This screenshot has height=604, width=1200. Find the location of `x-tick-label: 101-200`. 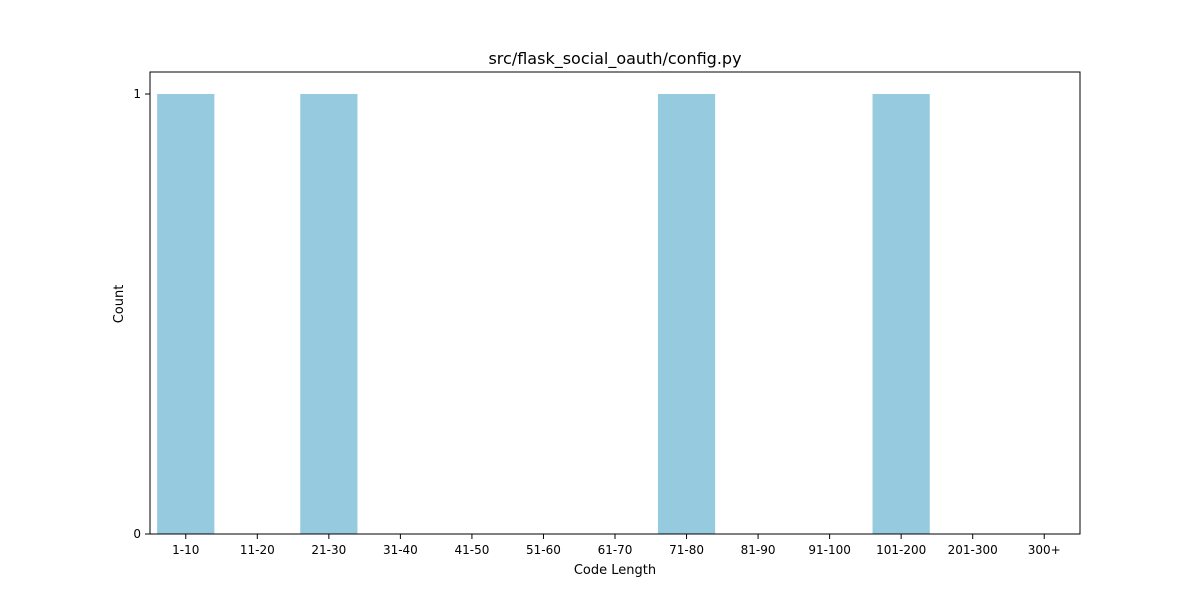

x-tick-label: 101-200 is located at coordinates (901, 550).